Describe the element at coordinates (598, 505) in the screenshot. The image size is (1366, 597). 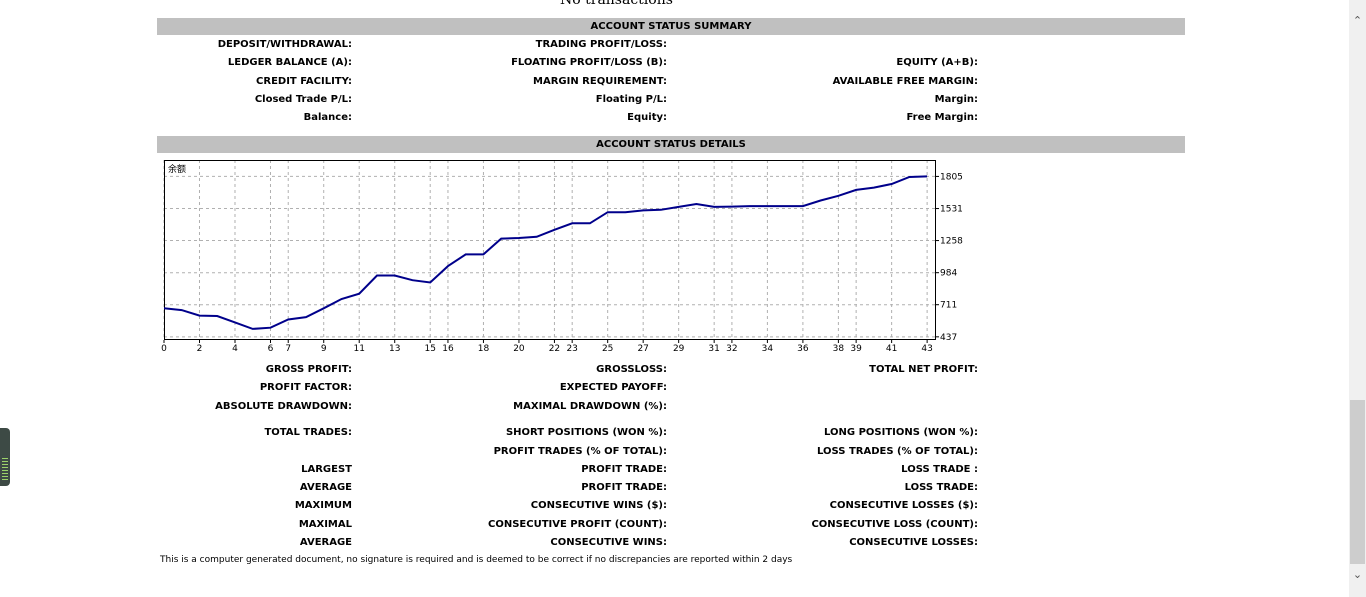
I see `consecutive-wins-dollar-label: CONSECUTIVE WINS ($):` at that location.